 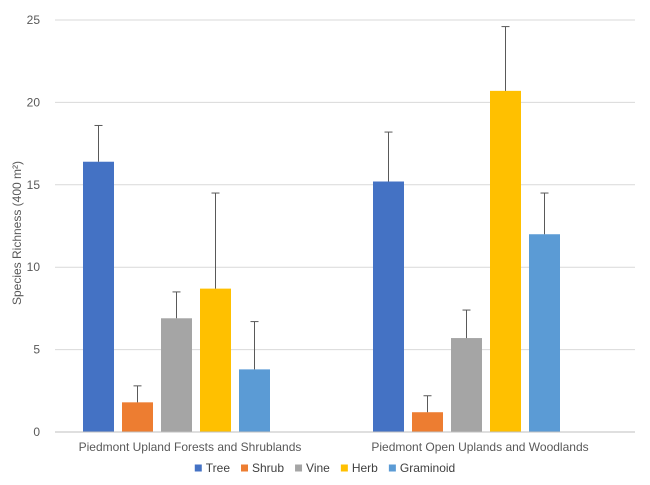 What do you see at coordinates (17, 233) in the screenshot?
I see `y-axis-title: Species Richness (400 m²)` at bounding box center [17, 233].